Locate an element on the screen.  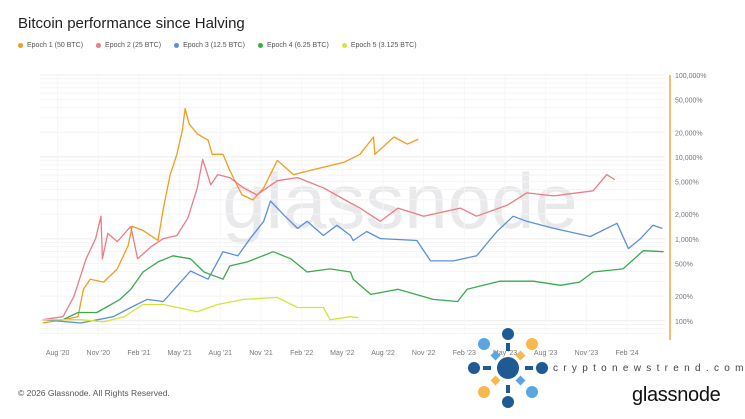
x-tick-label: May '22 is located at coordinates (342, 353).